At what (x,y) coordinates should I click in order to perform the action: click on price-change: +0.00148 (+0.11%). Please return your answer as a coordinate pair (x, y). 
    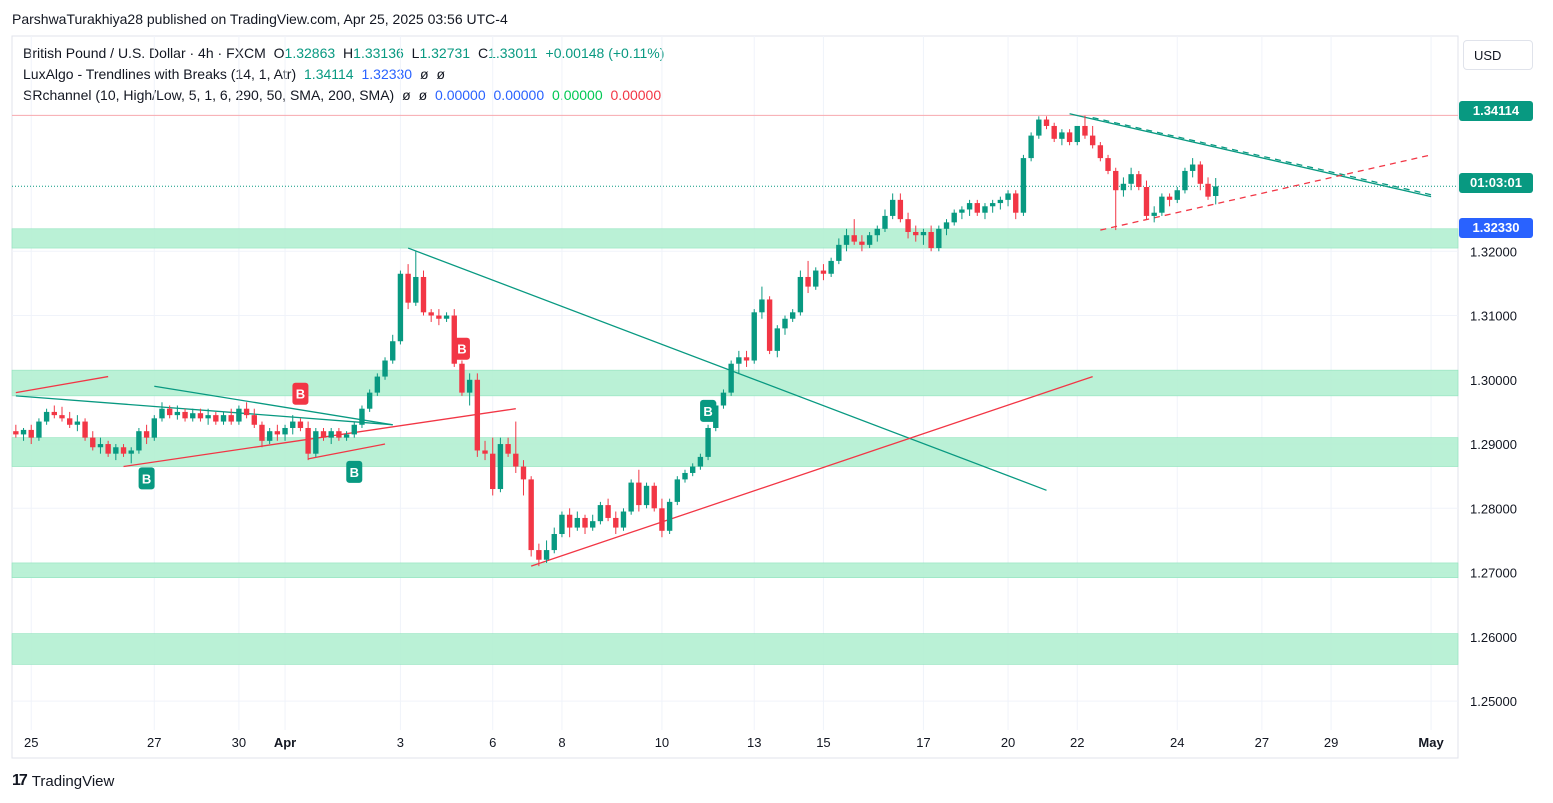
    Looking at the image, I should click on (605, 53).